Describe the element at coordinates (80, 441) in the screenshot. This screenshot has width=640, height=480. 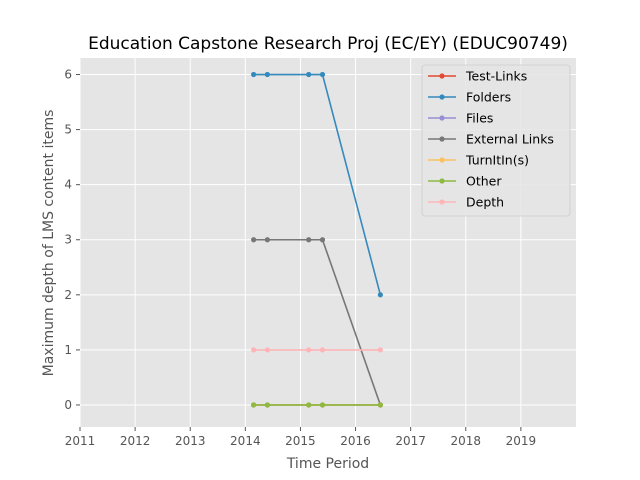
I see `x-tick-label: 2011` at that location.